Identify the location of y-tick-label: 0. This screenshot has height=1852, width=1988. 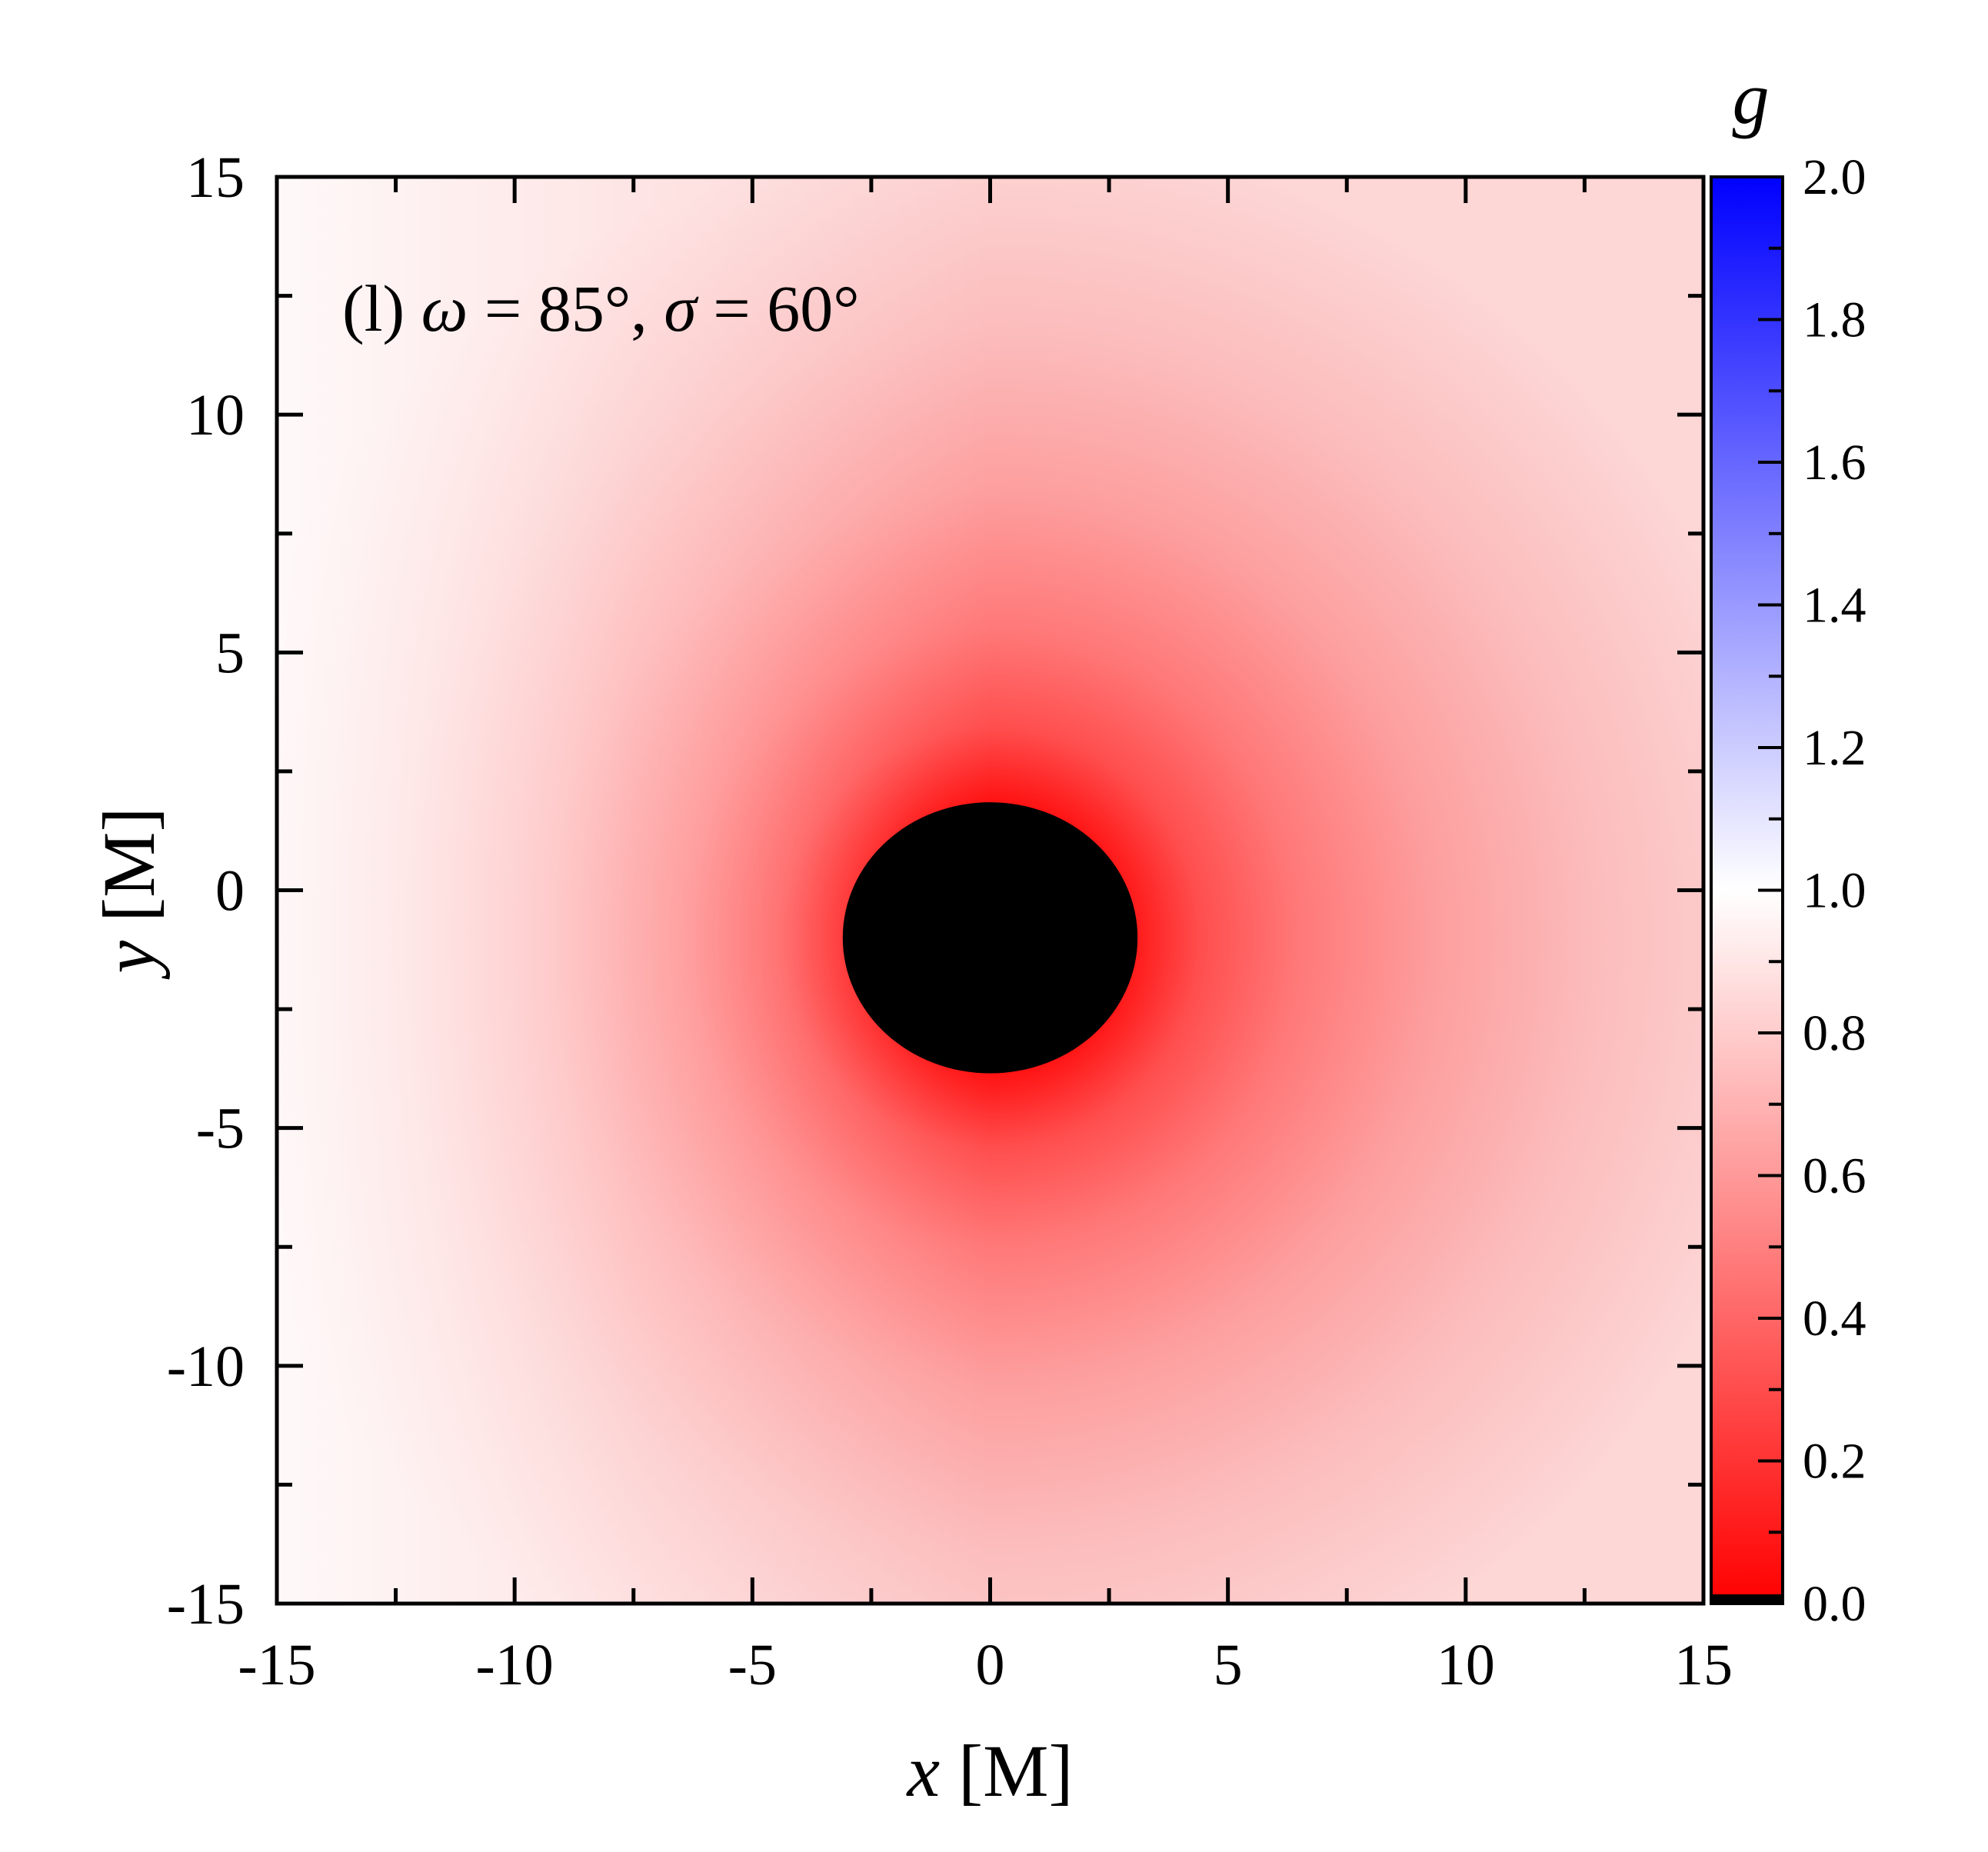
(230, 892).